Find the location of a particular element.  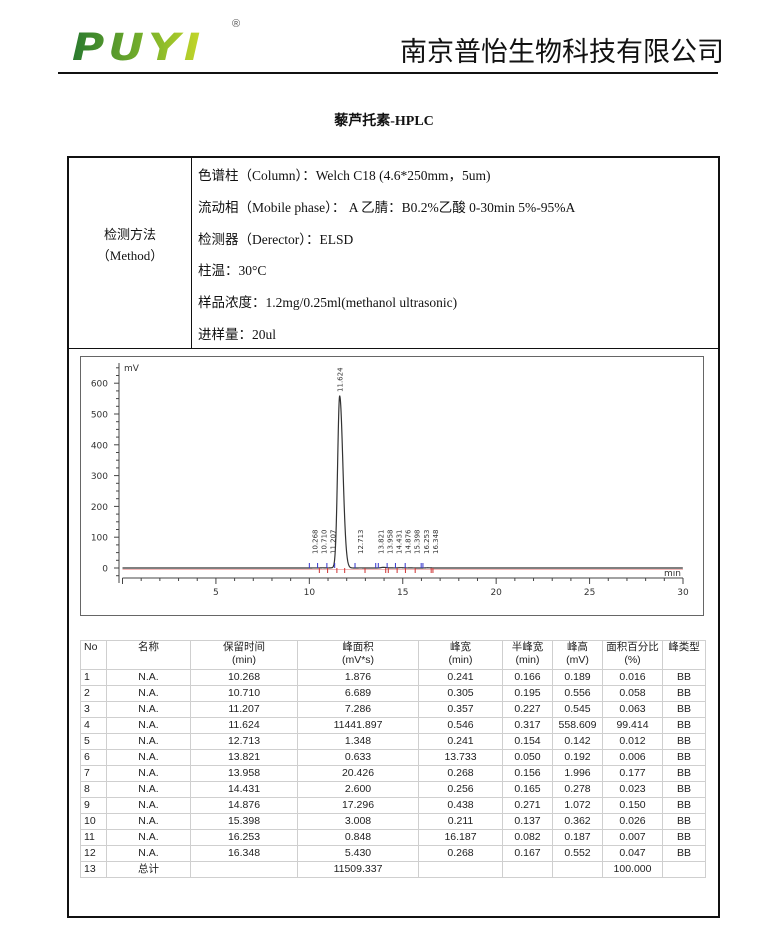

y-axis-label: mV is located at coordinates (132, 369).